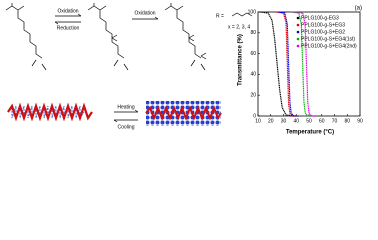  Describe the element at coordinates (347, 121) in the screenshot. I see `x-tick-label: 80` at that location.